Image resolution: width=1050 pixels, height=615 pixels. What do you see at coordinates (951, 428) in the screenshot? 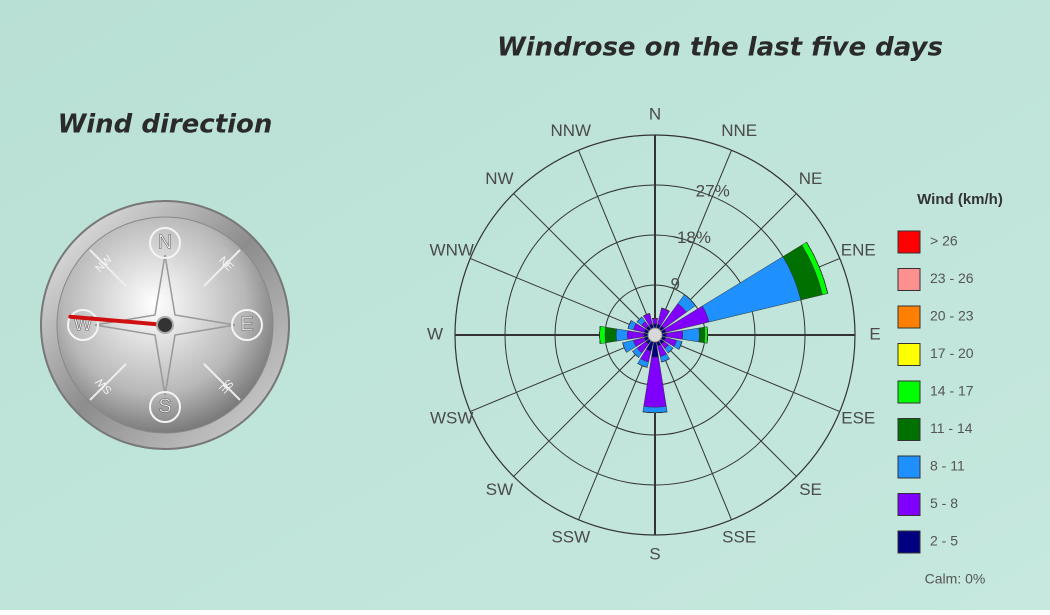
I see `legend-label: 11 - 14` at bounding box center [951, 428].